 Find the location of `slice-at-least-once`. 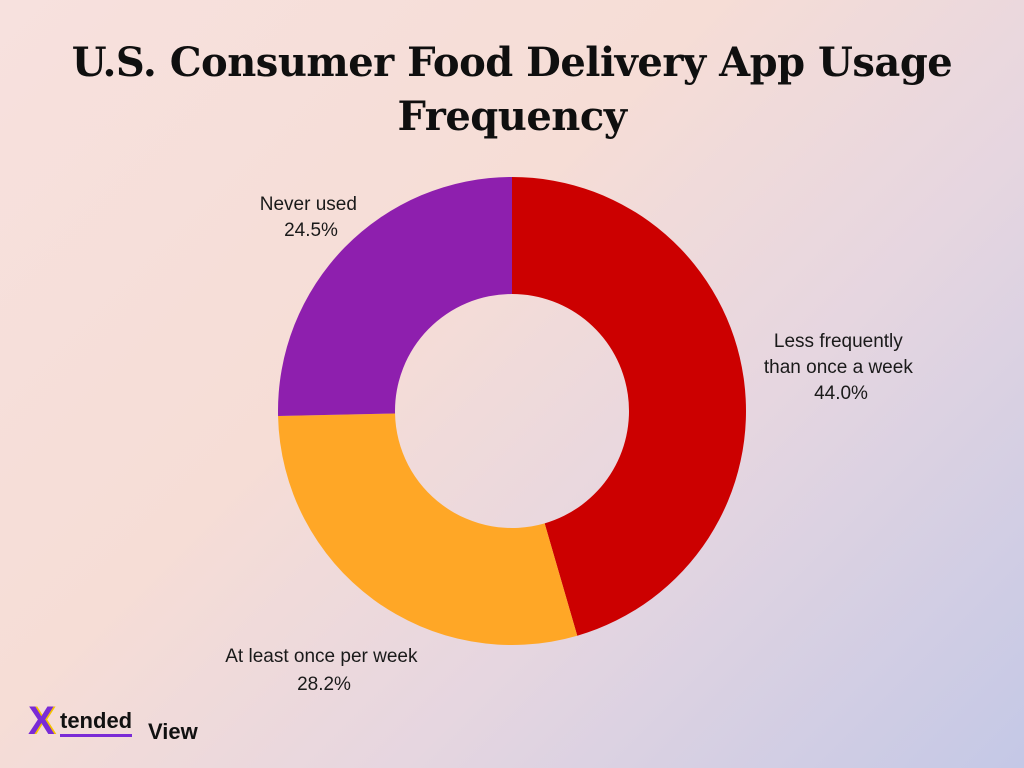

slice-at-least-once is located at coordinates (428, 529).